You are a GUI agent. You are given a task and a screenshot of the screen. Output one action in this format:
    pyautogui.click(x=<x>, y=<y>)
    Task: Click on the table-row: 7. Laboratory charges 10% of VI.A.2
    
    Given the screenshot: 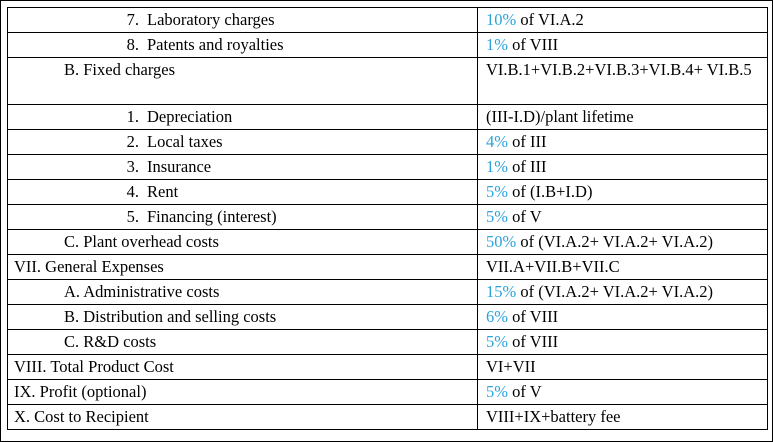 What is the action you would take?
    pyautogui.click(x=387, y=20)
    